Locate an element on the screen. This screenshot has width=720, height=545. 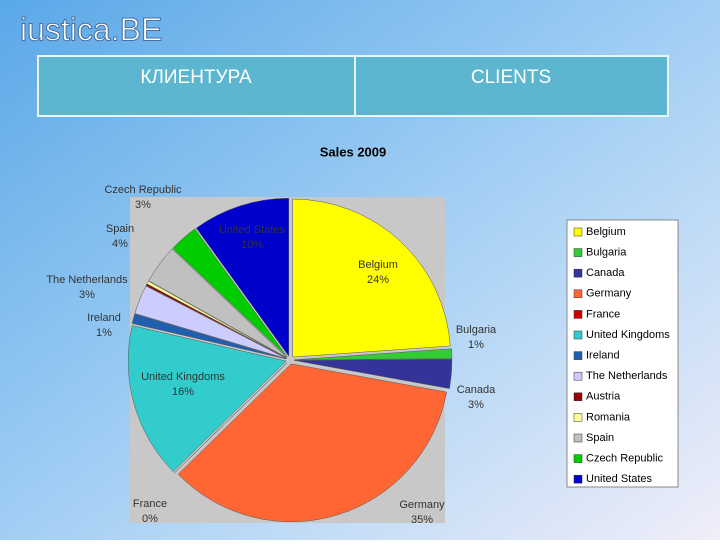
legend-label: Ireland is located at coordinates (603, 356).